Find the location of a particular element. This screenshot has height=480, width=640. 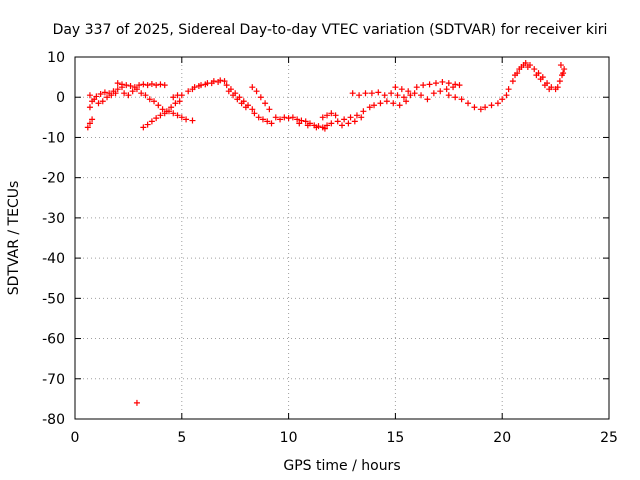

x-tick-label: 20 is located at coordinates (502, 438).